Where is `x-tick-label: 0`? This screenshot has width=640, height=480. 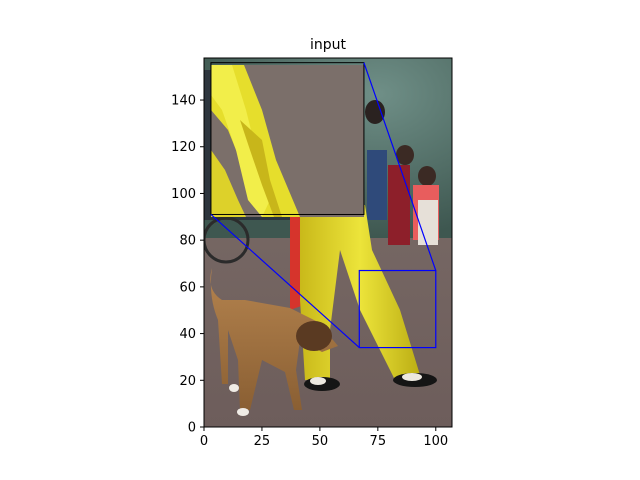
x-tick-label: 0 is located at coordinates (204, 441).